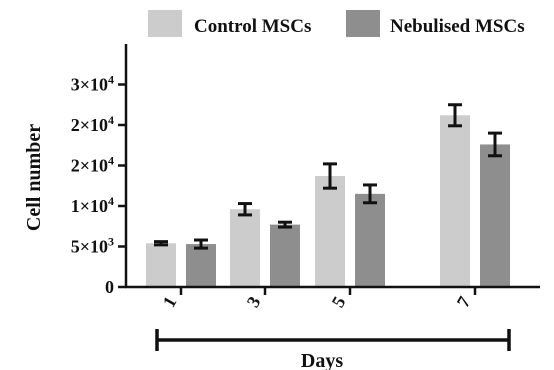 This screenshot has width=554, height=370. Describe the element at coordinates (339, 302) in the screenshot. I see `x-tick-label-5: 5` at that location.